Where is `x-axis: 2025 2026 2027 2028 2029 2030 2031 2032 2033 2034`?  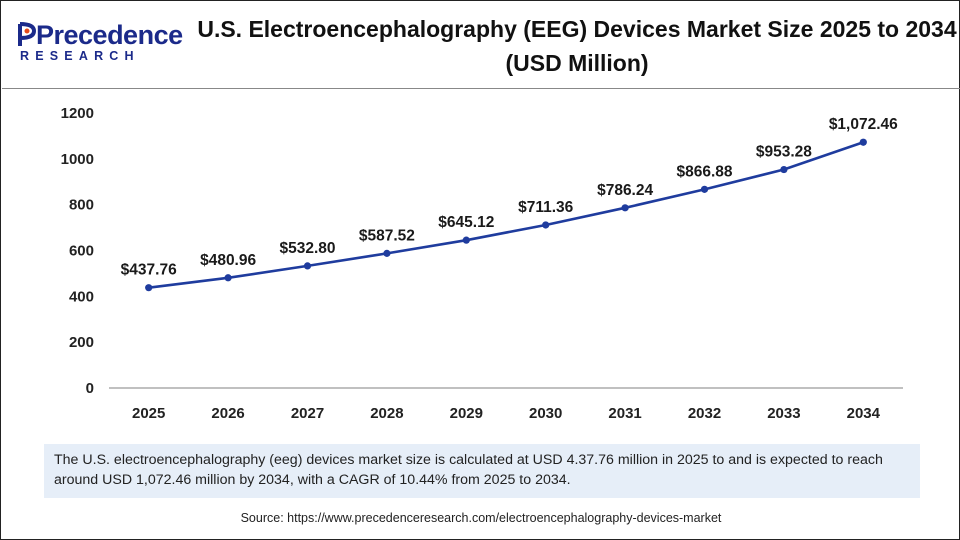
x-axis: 2025 2026 2027 2028 2029 2030 2031 2032 2033 2034 is located at coordinates (506, 404).